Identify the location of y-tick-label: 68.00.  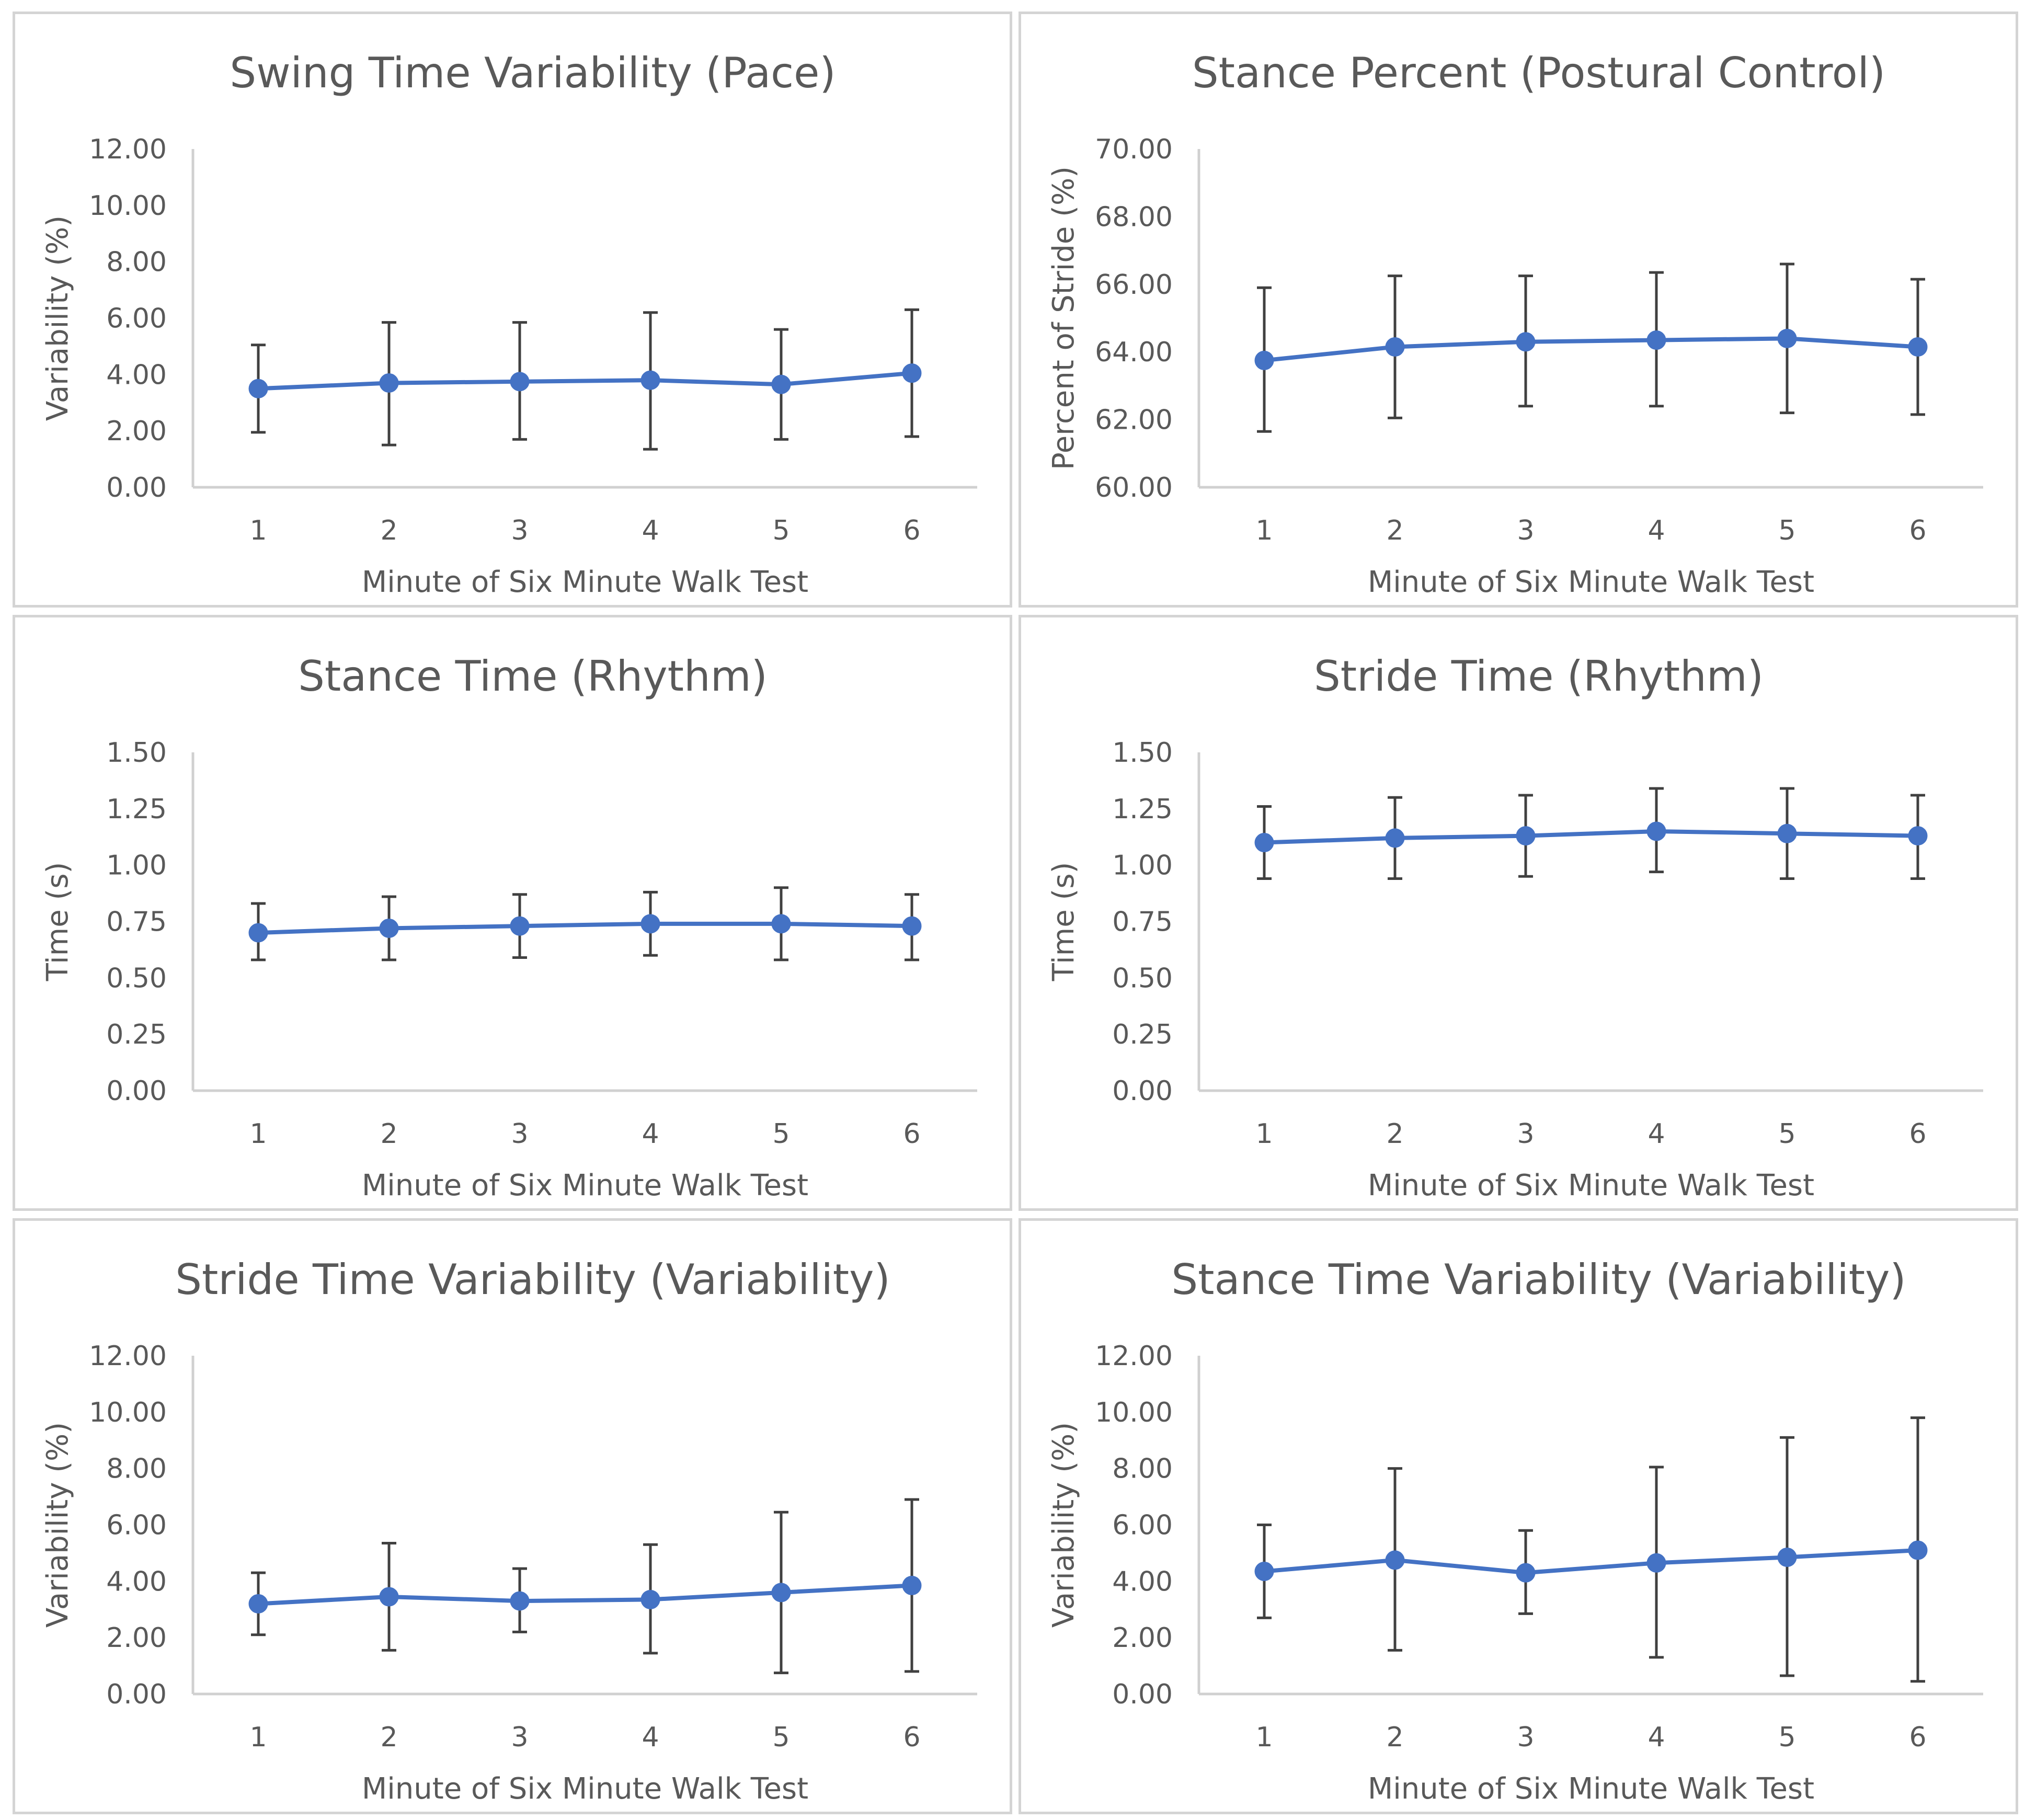
(1134, 217).